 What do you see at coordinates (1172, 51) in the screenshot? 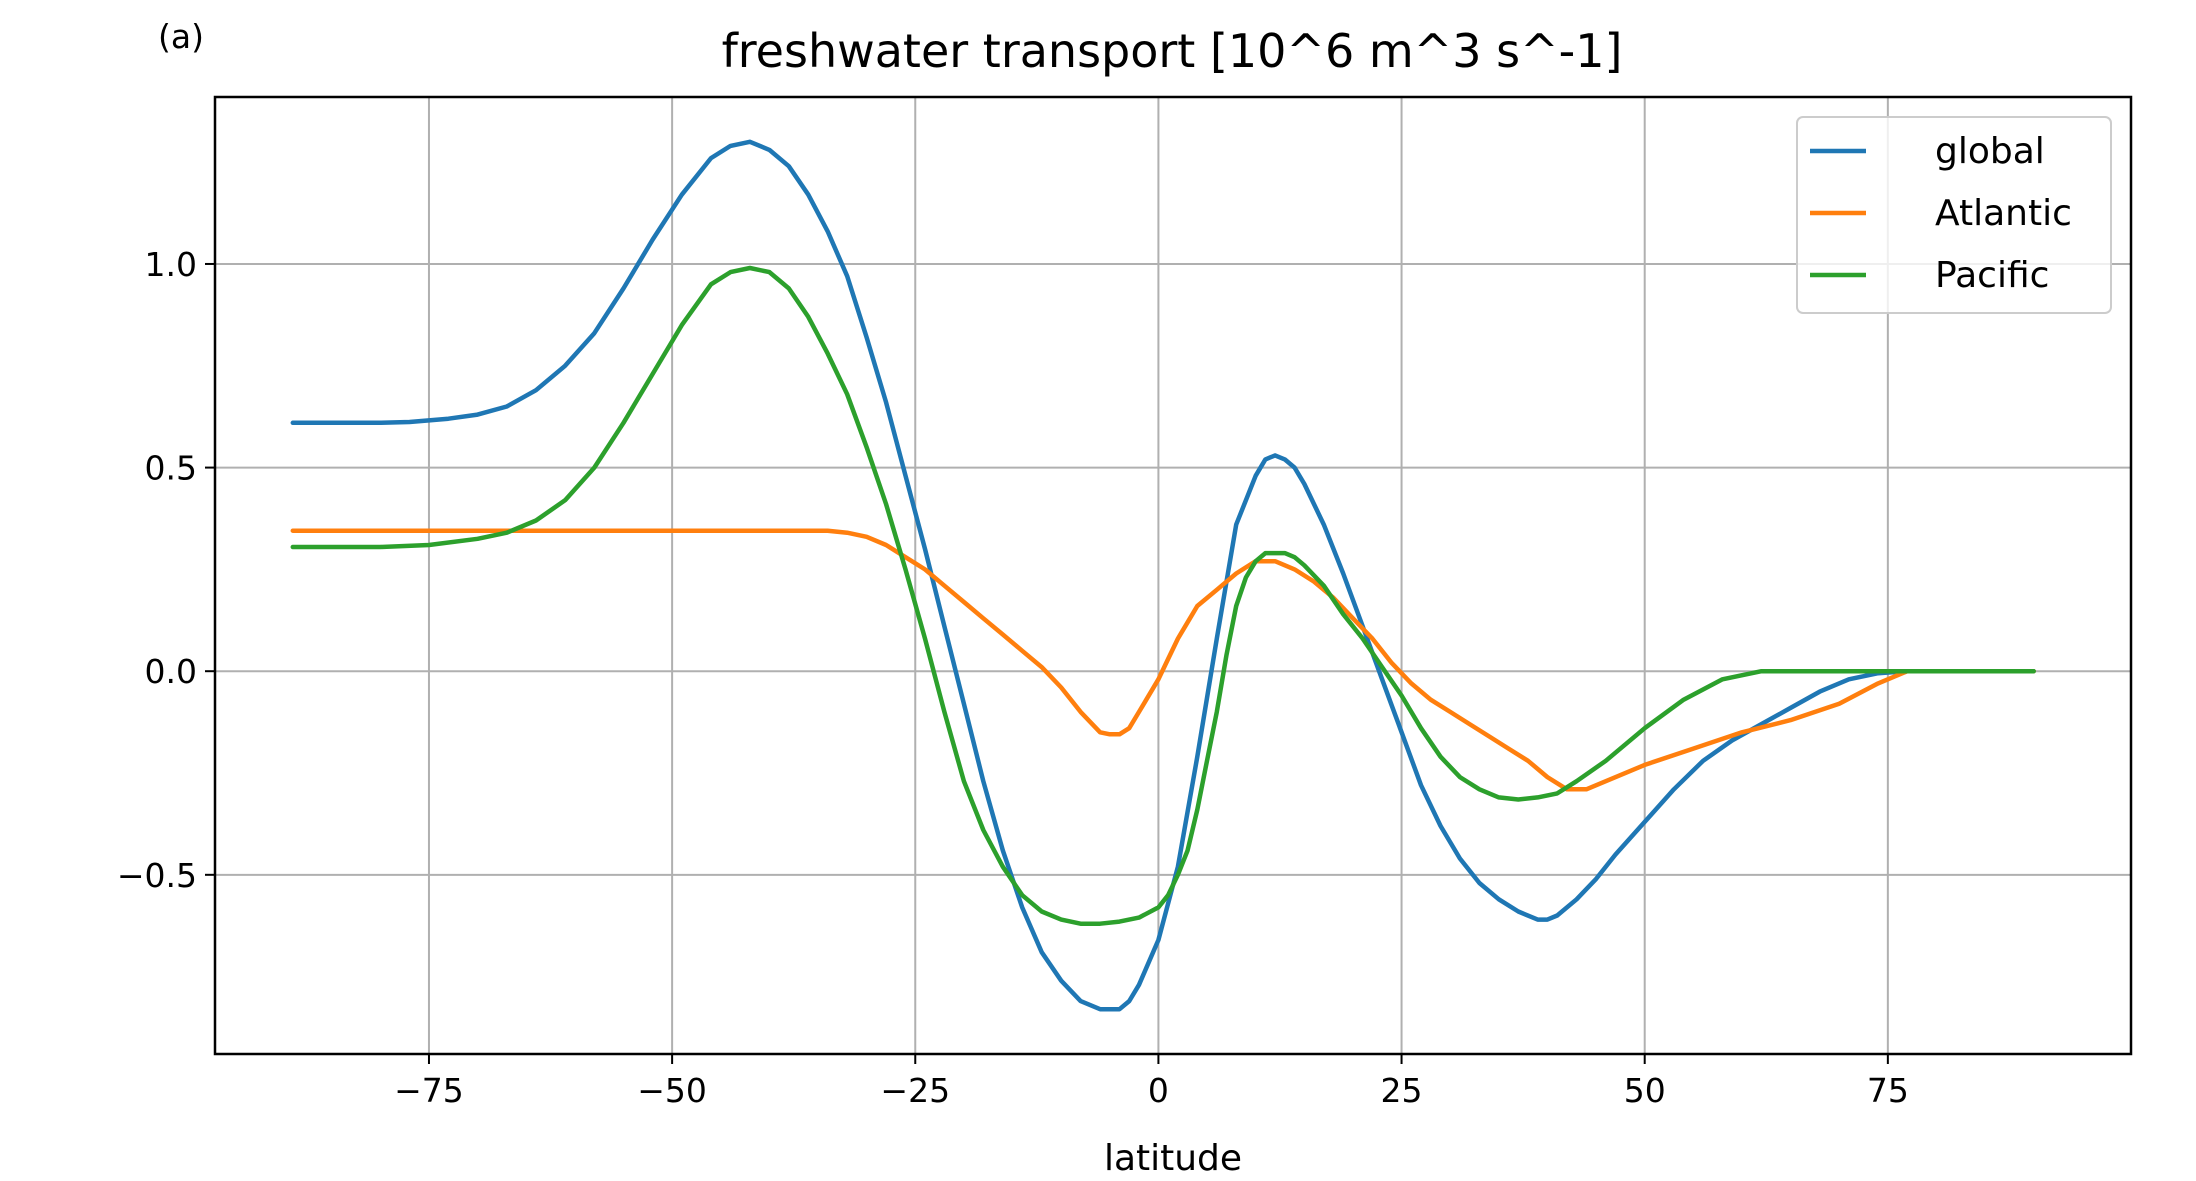
I see `chart-title: freshwater transport [10^6 m^3 s^-1]` at bounding box center [1172, 51].